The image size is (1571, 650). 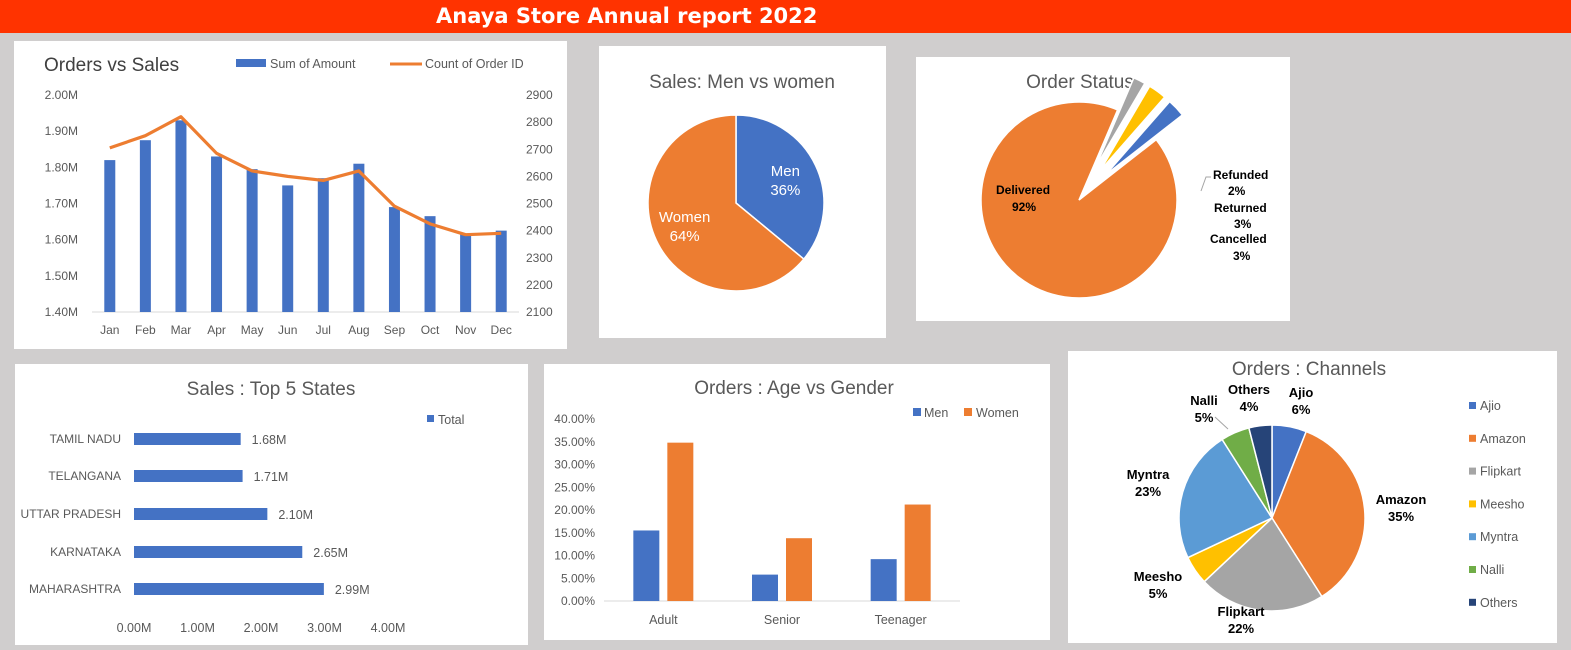 What do you see at coordinates (1240, 175) in the screenshot?
I see `slice-label: Refunded` at bounding box center [1240, 175].